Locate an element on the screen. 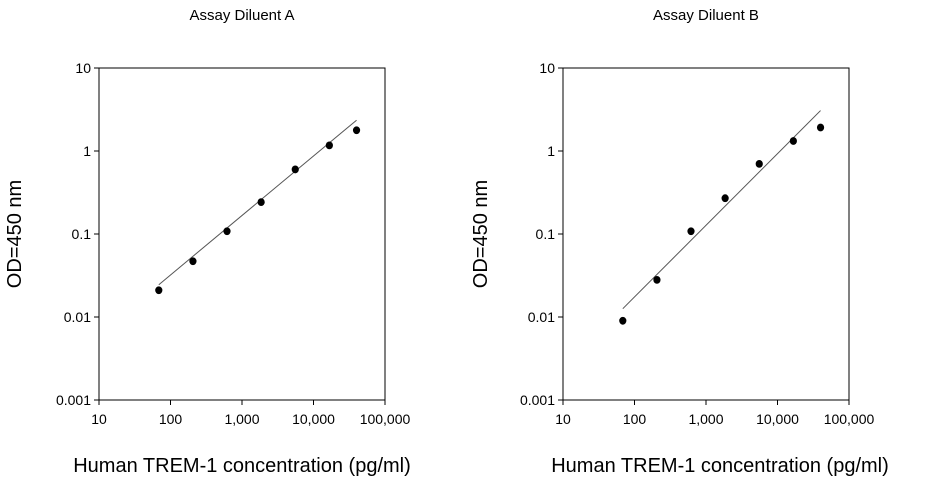 This screenshot has width=926, height=480. chart-title: Assay Diluent B is located at coordinates (706, 15).